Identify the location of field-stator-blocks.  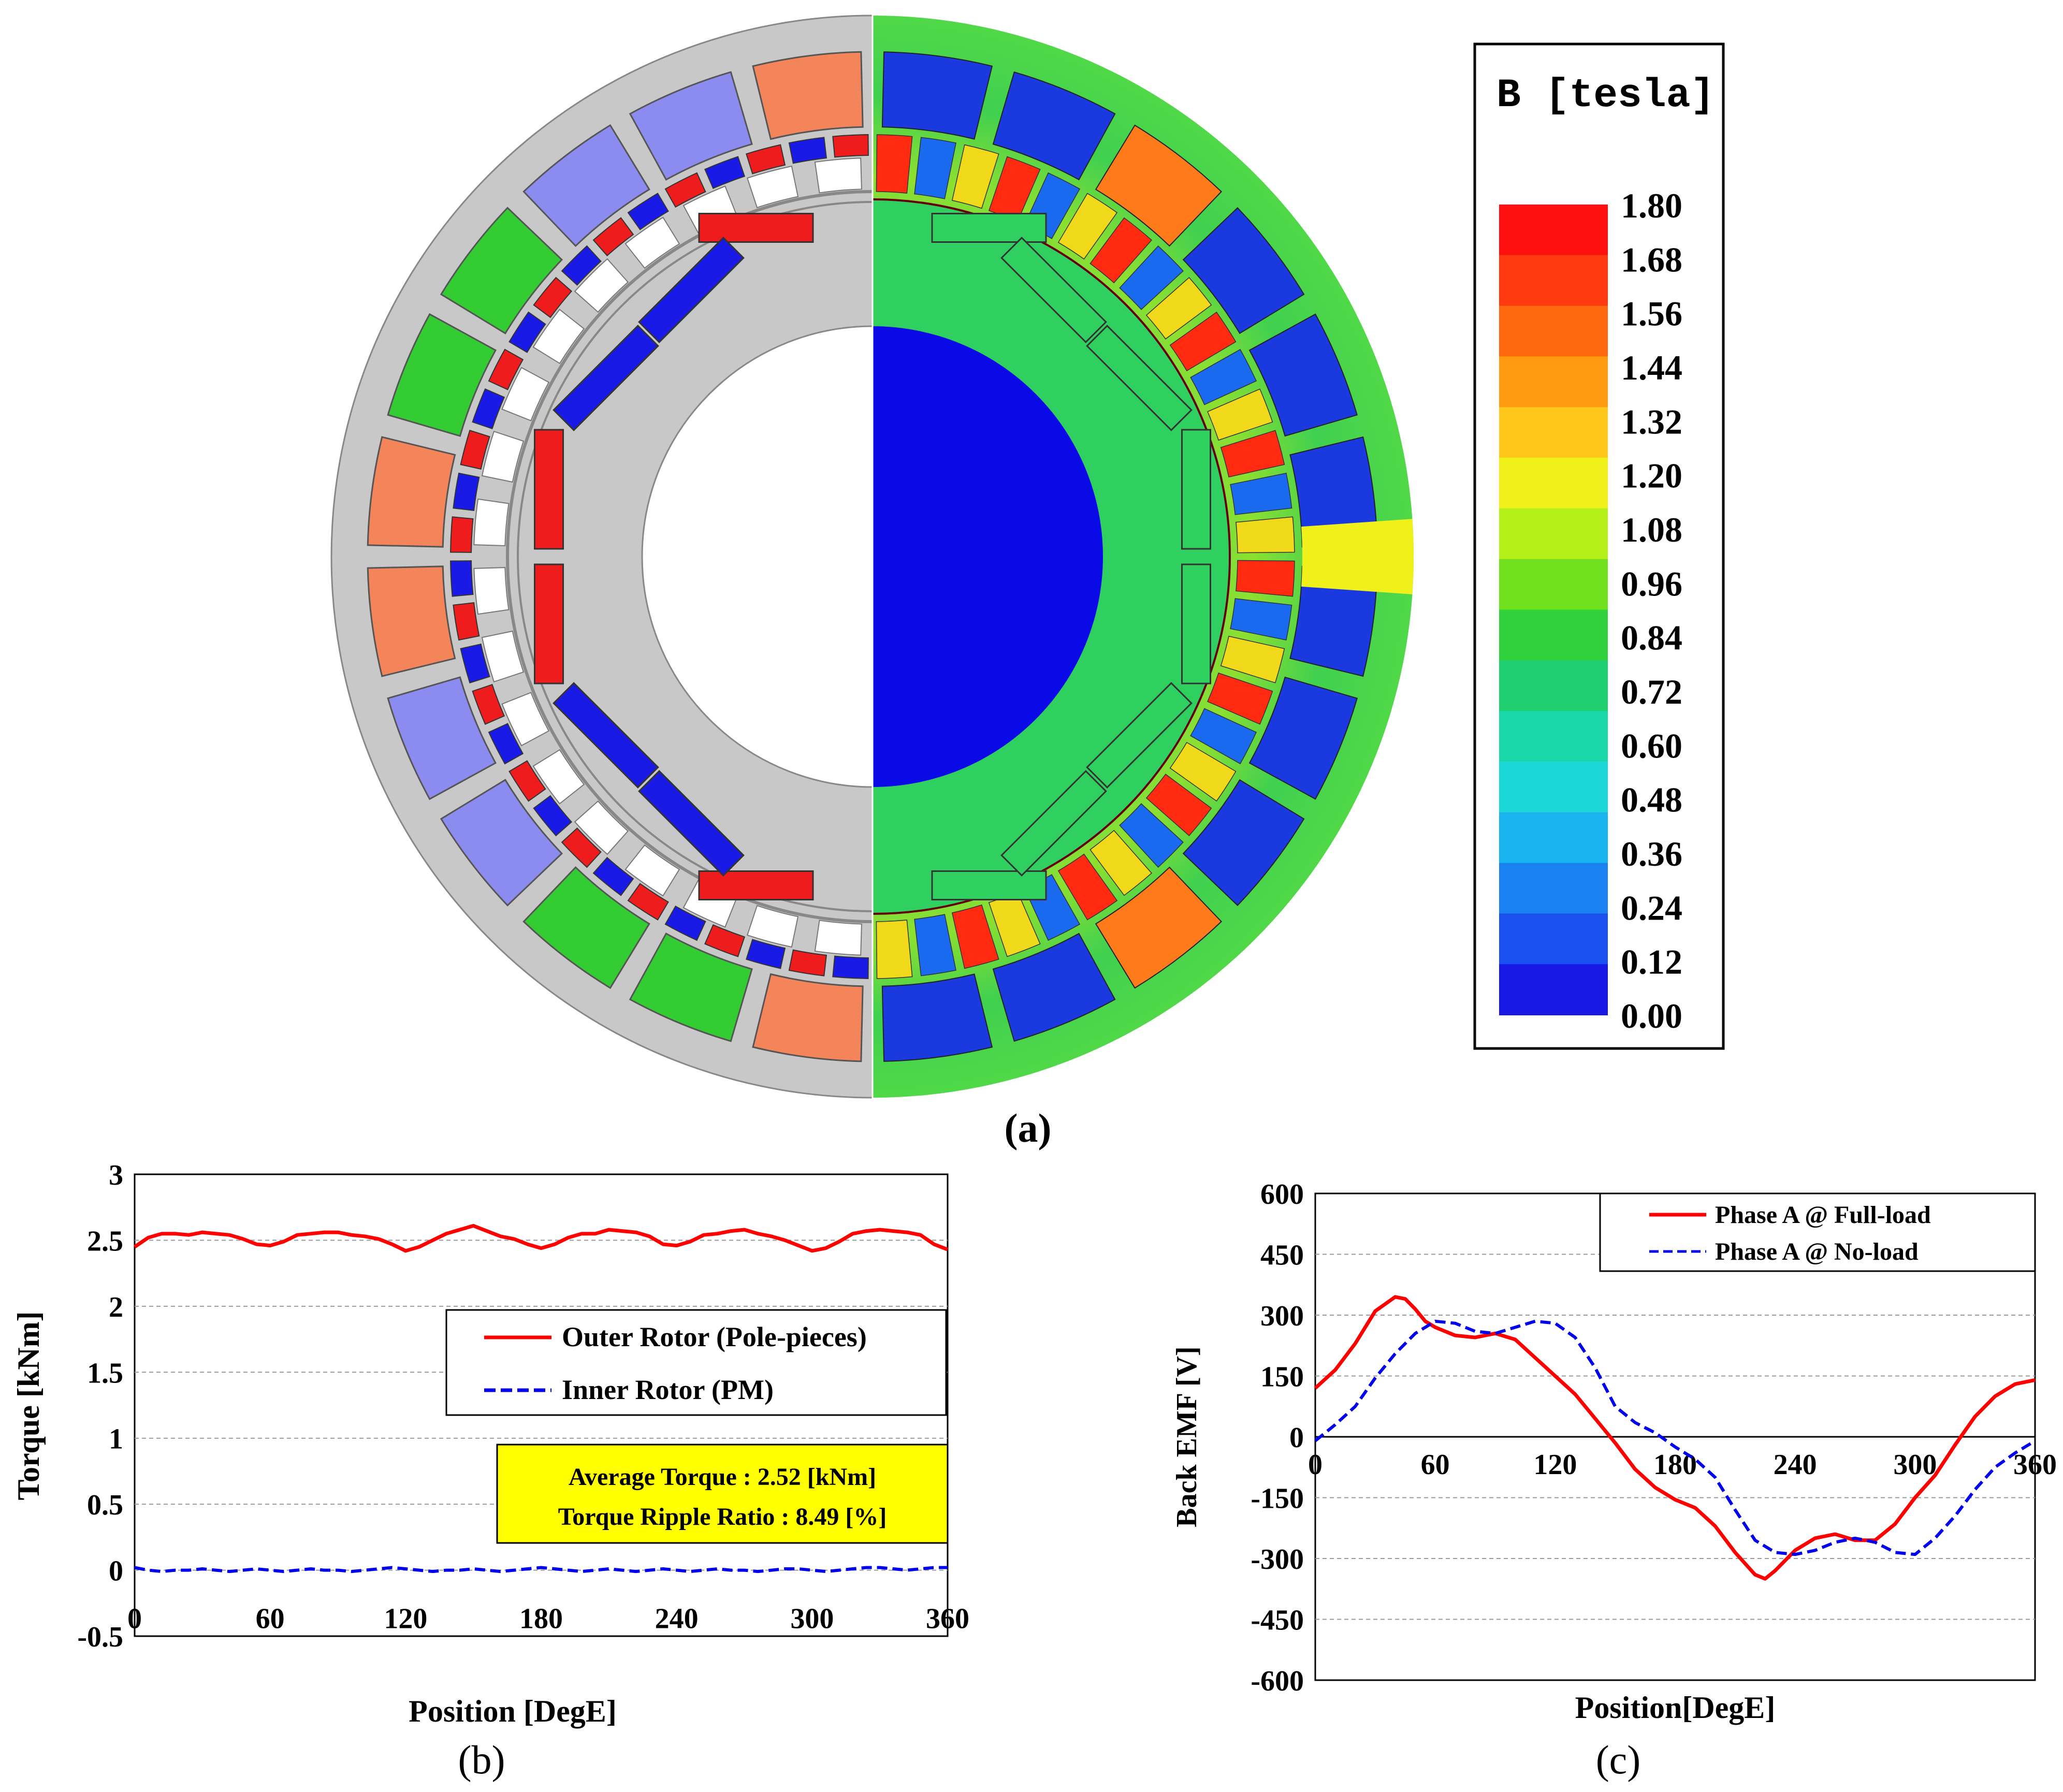
(1147, 556).